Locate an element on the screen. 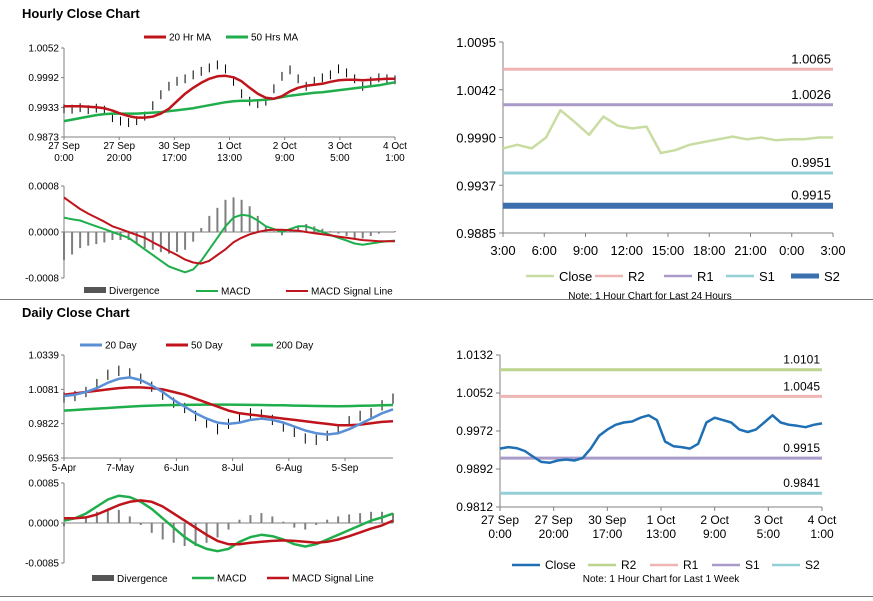  hourly-levels-close-line is located at coordinates (667, 131).